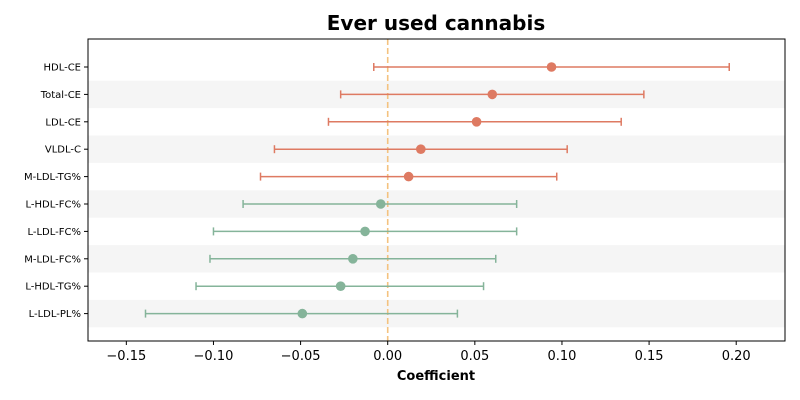 The image size is (800, 400). I want to click on y-tick-label: LDL-CE, so click(63, 122).